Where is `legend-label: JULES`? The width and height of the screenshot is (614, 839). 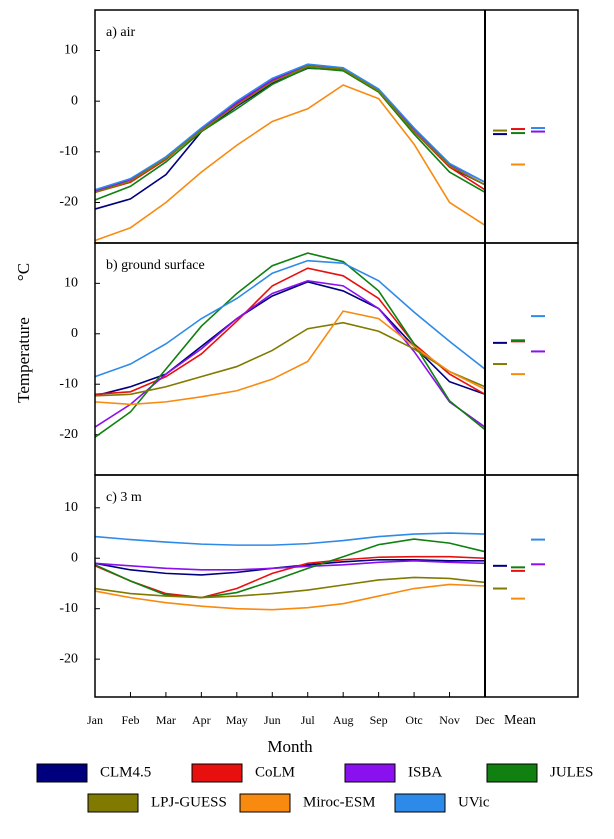 legend-label: JULES is located at coordinates (571, 772).